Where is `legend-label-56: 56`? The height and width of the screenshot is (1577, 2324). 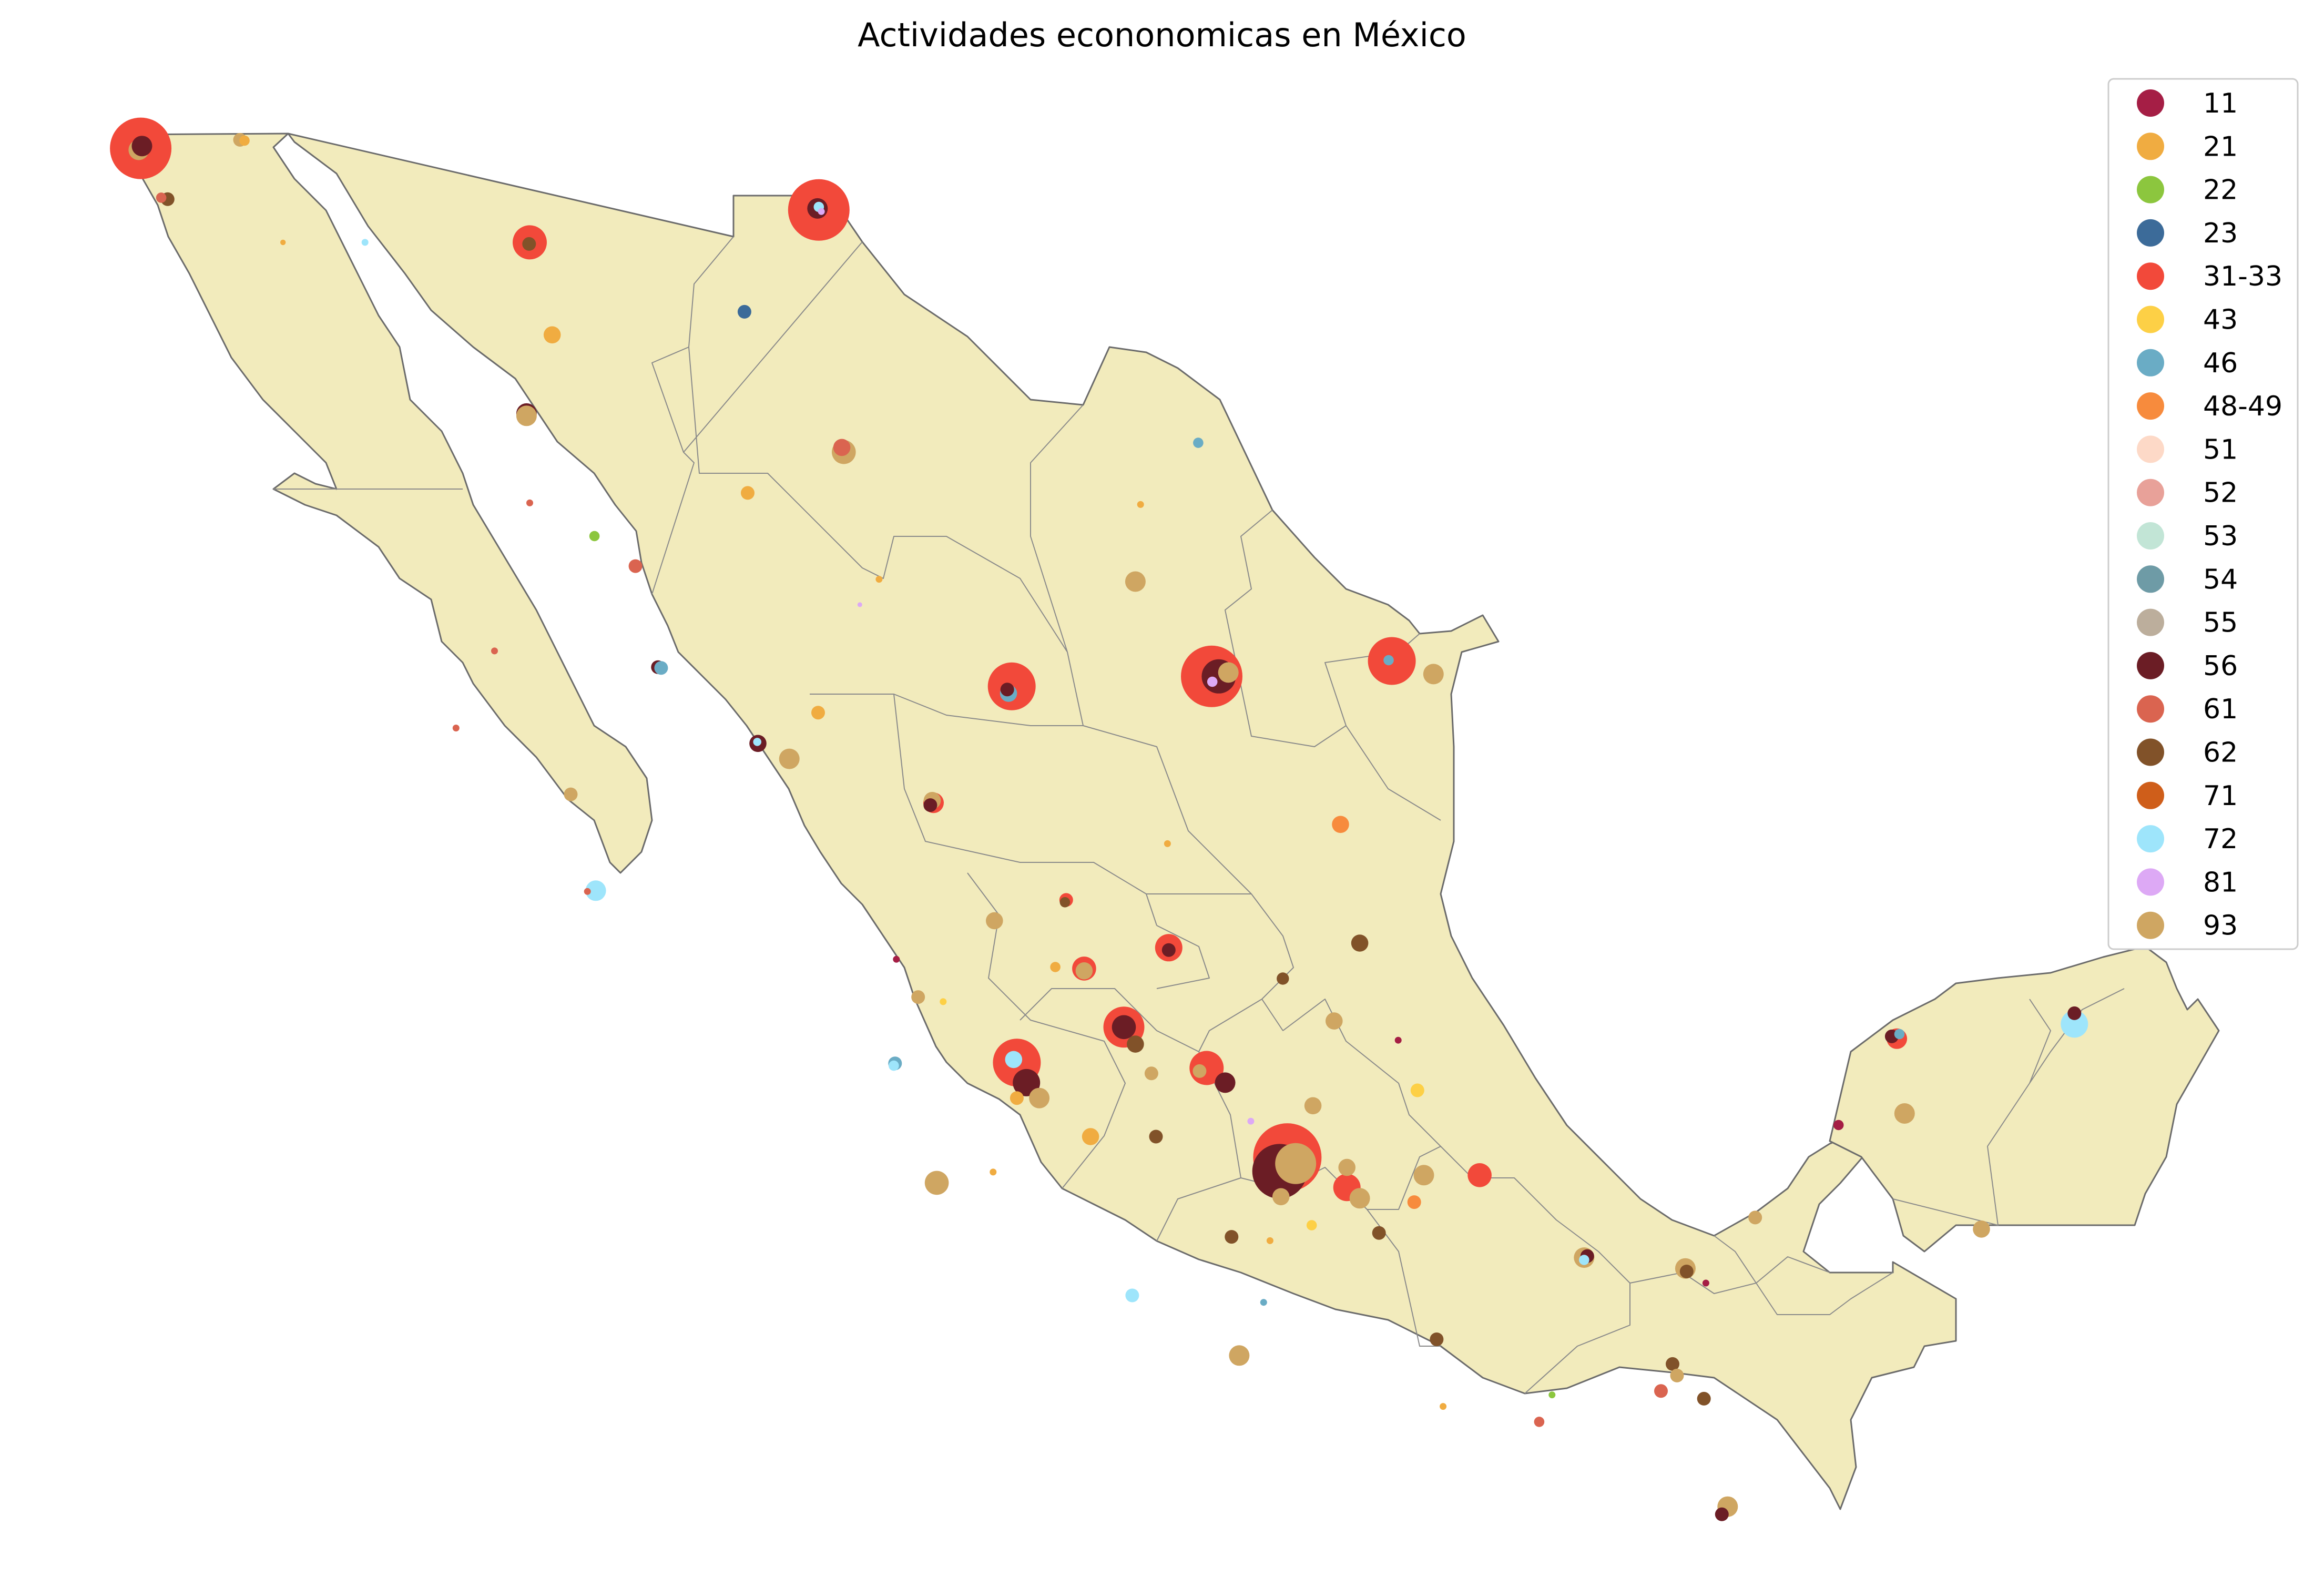
legend-label-56: 56 is located at coordinates (2220, 666).